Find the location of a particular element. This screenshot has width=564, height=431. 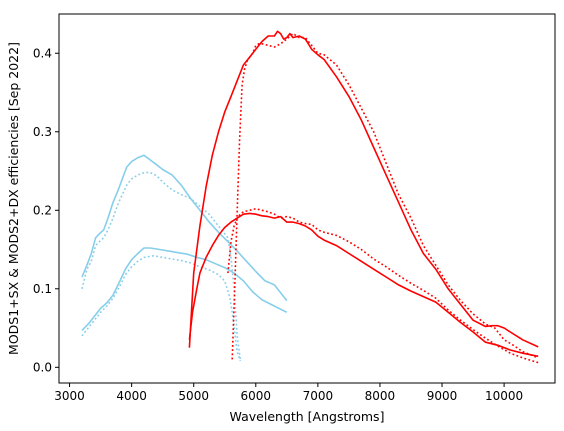

x-tick-label: 3000 is located at coordinates (69, 396).